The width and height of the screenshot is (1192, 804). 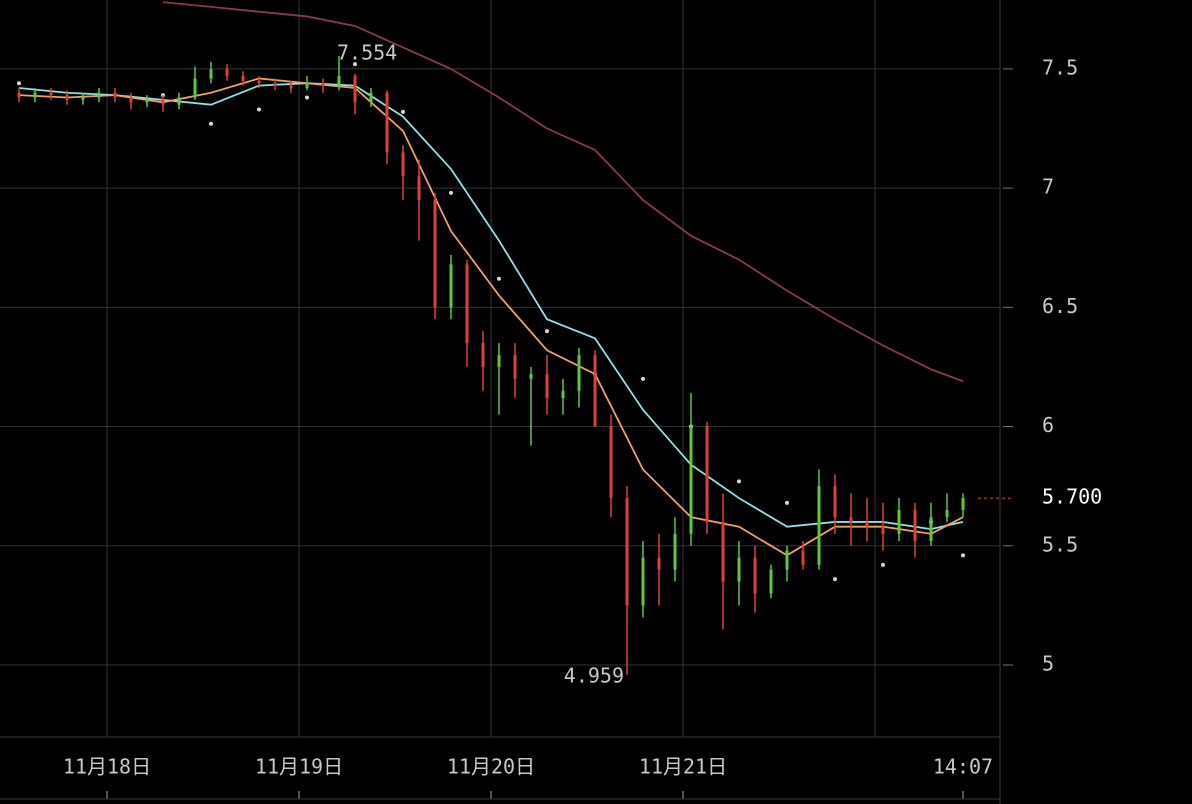 I want to click on y-tick-label: 5.5, so click(x=1060, y=544).